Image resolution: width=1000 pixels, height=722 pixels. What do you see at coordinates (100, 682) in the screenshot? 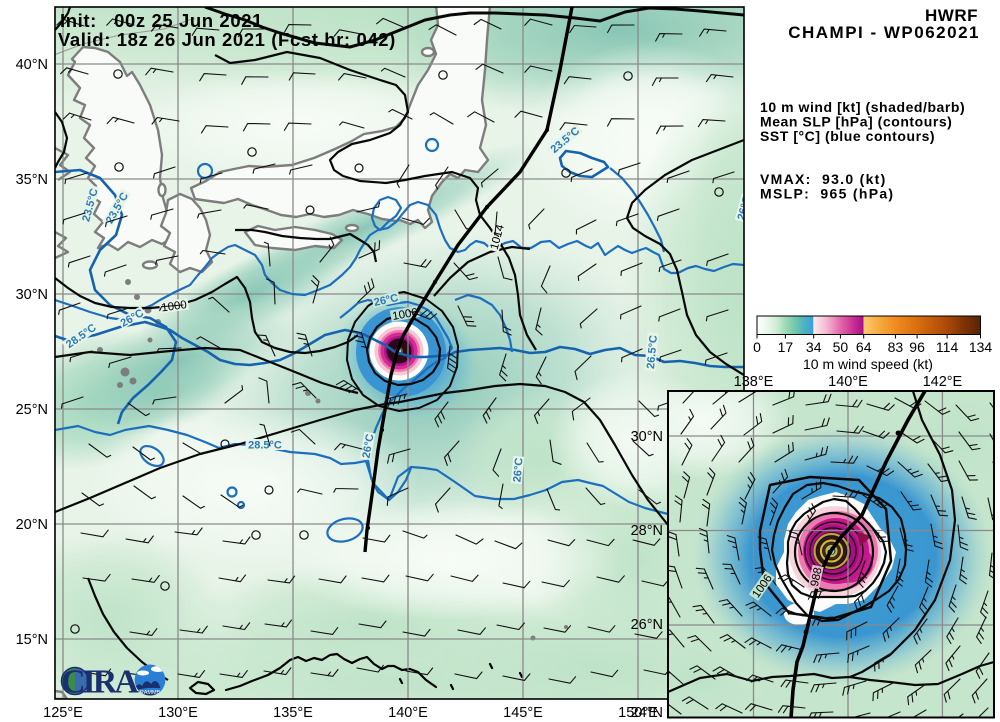
I see `svg-text: CIRA` at bounding box center [100, 682].